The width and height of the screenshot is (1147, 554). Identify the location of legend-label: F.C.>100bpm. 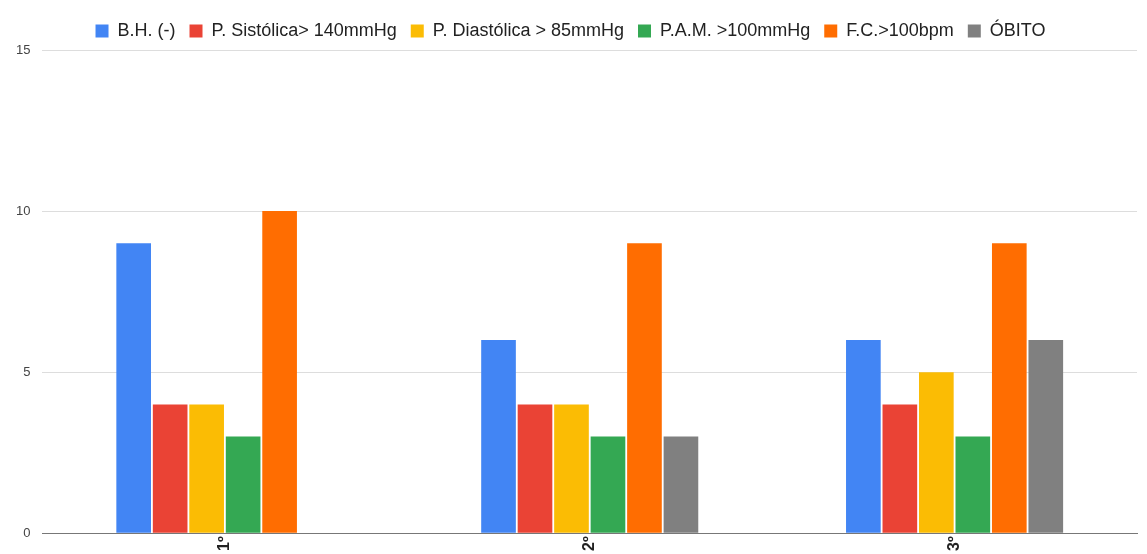
(900, 29).